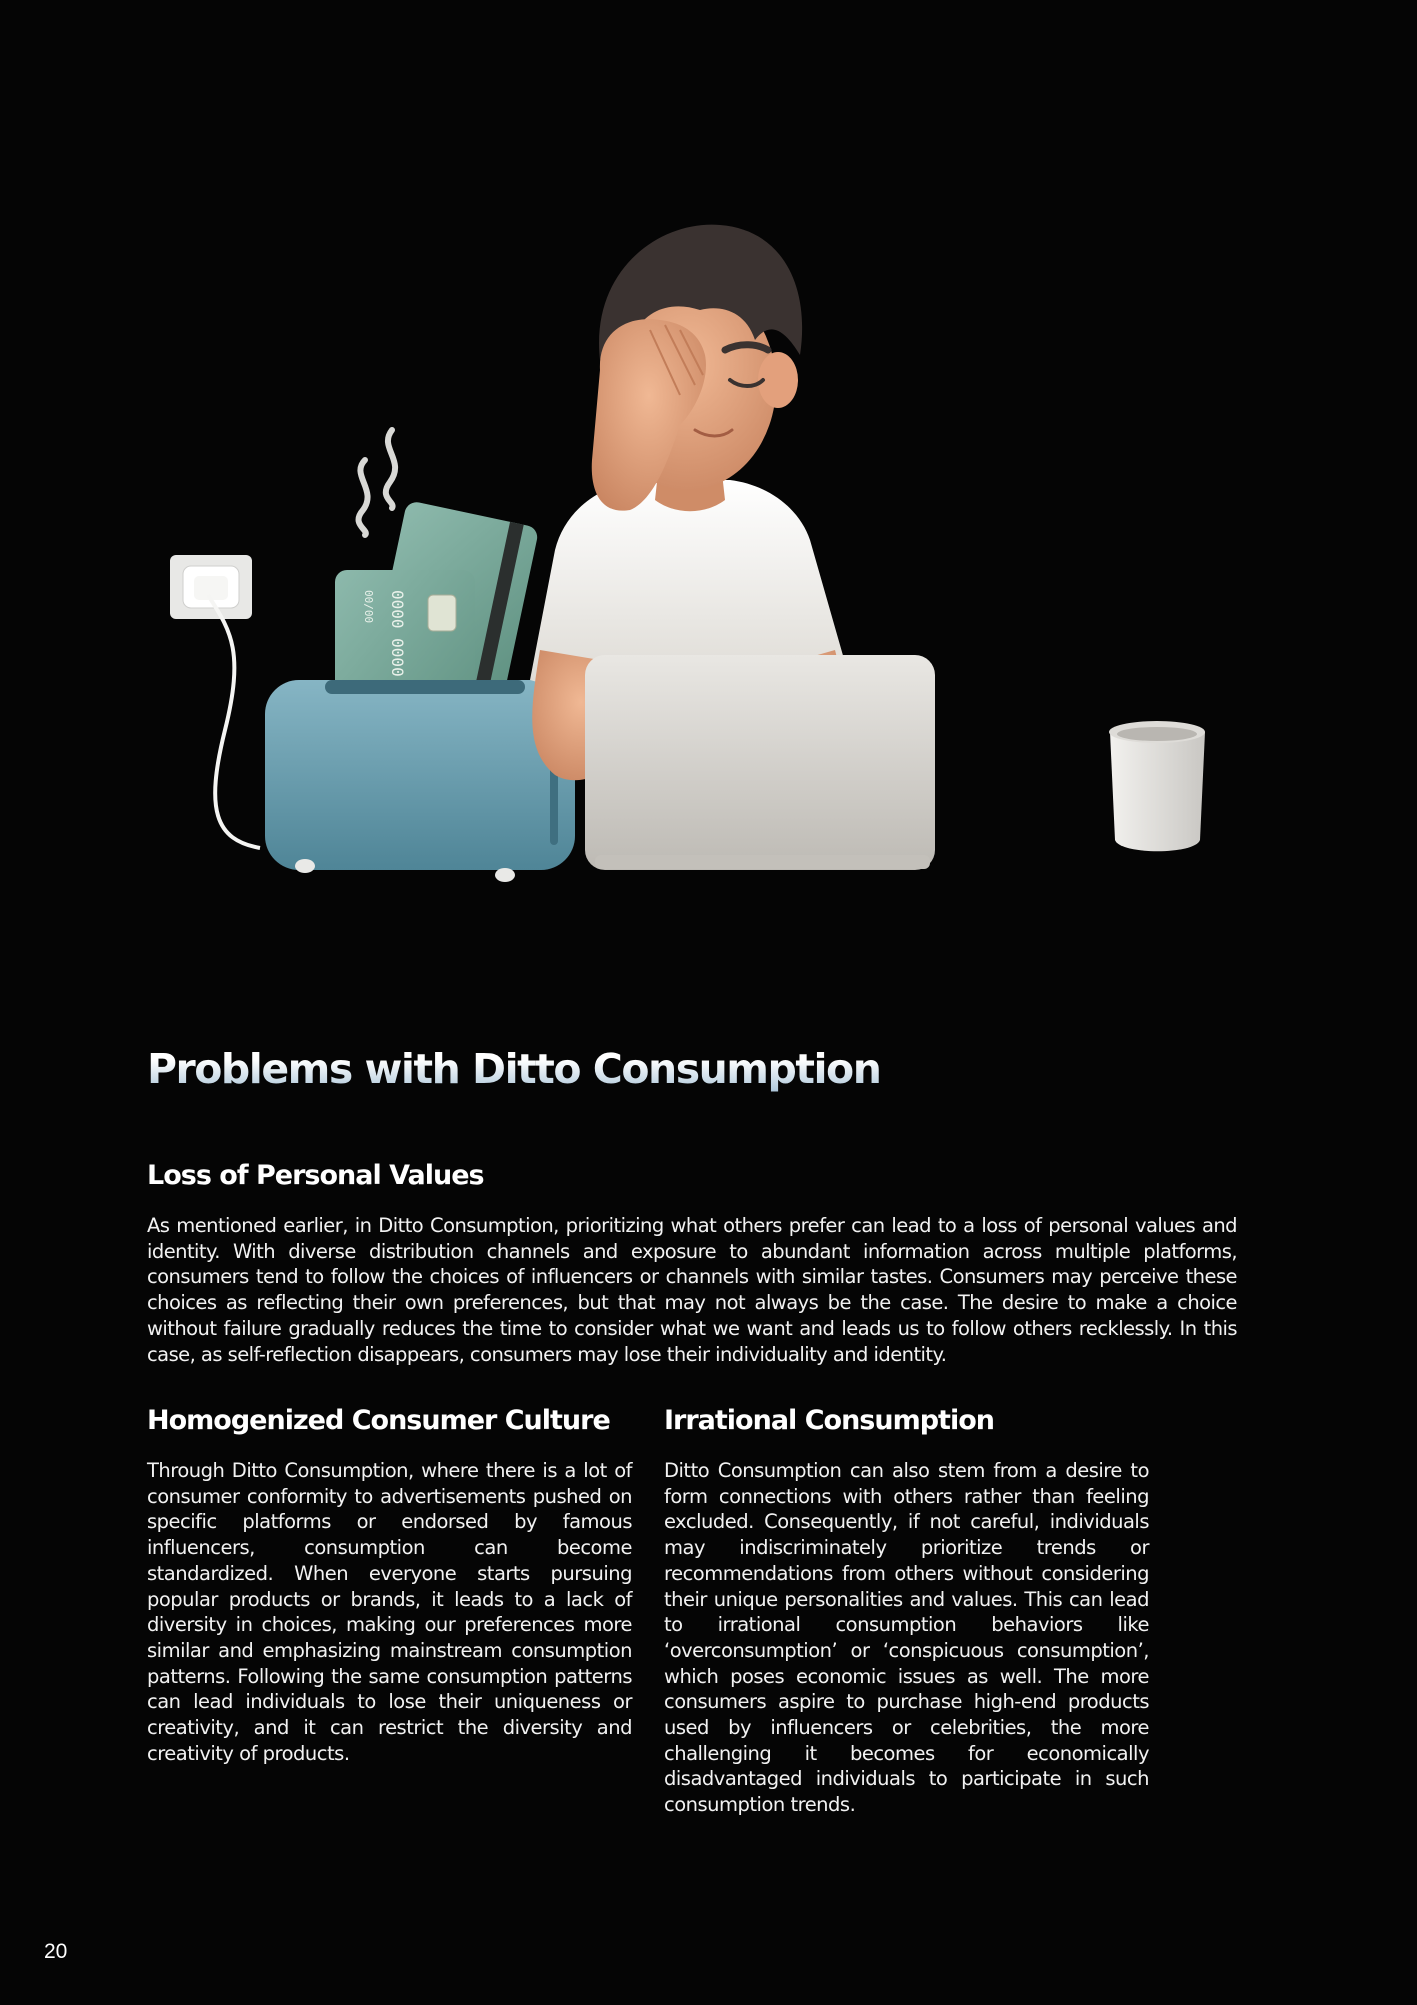 The height and width of the screenshot is (2005, 1417). I want to click on page-number: 20, so click(56, 1951).